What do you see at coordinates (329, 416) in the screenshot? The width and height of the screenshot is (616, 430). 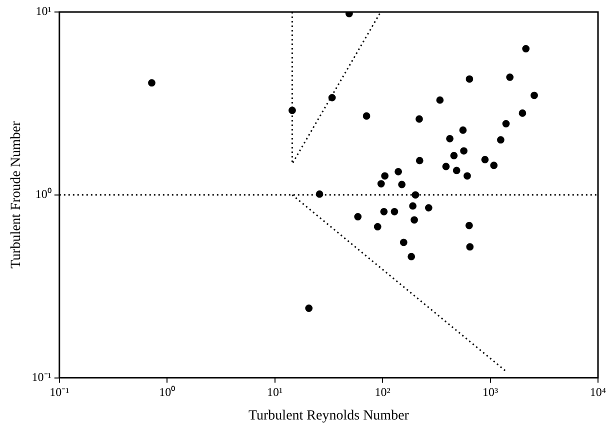 I see `x-axis-title: Turbulent Reynolds Number` at bounding box center [329, 416].